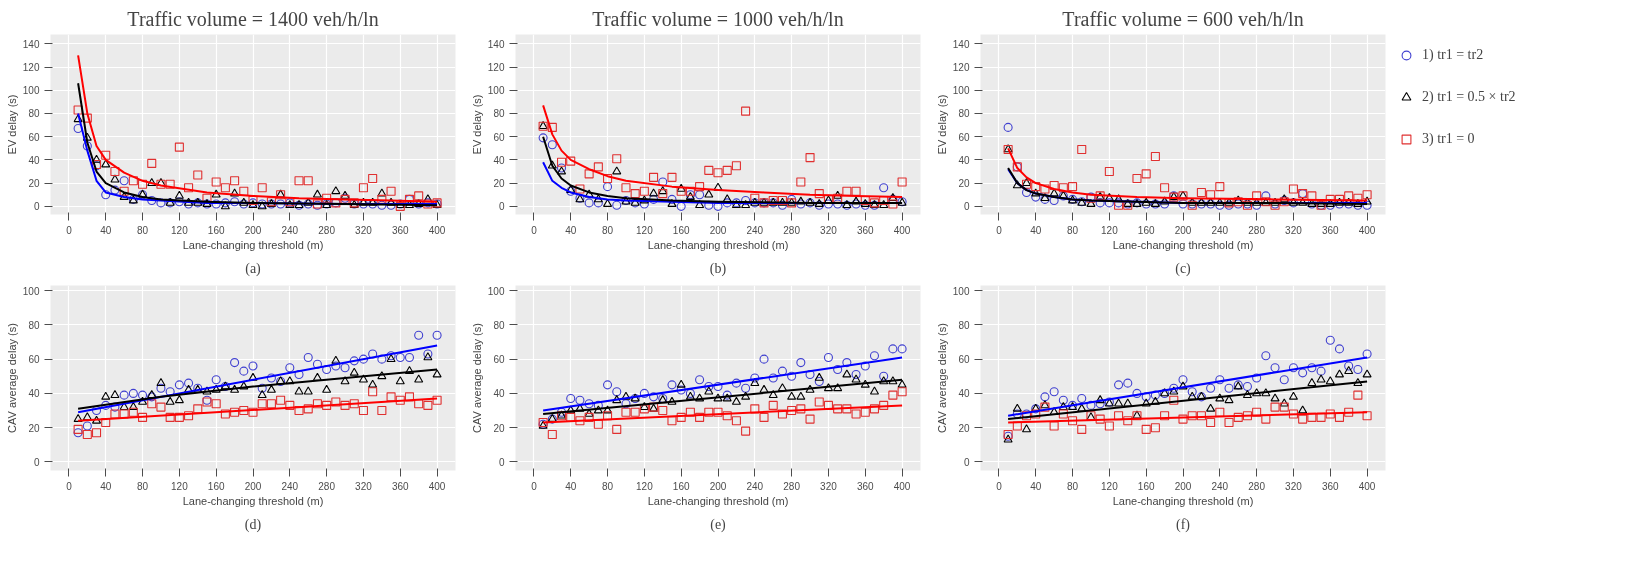  What do you see at coordinates (253, 268) in the screenshot?
I see `text: (a)` at bounding box center [253, 268].